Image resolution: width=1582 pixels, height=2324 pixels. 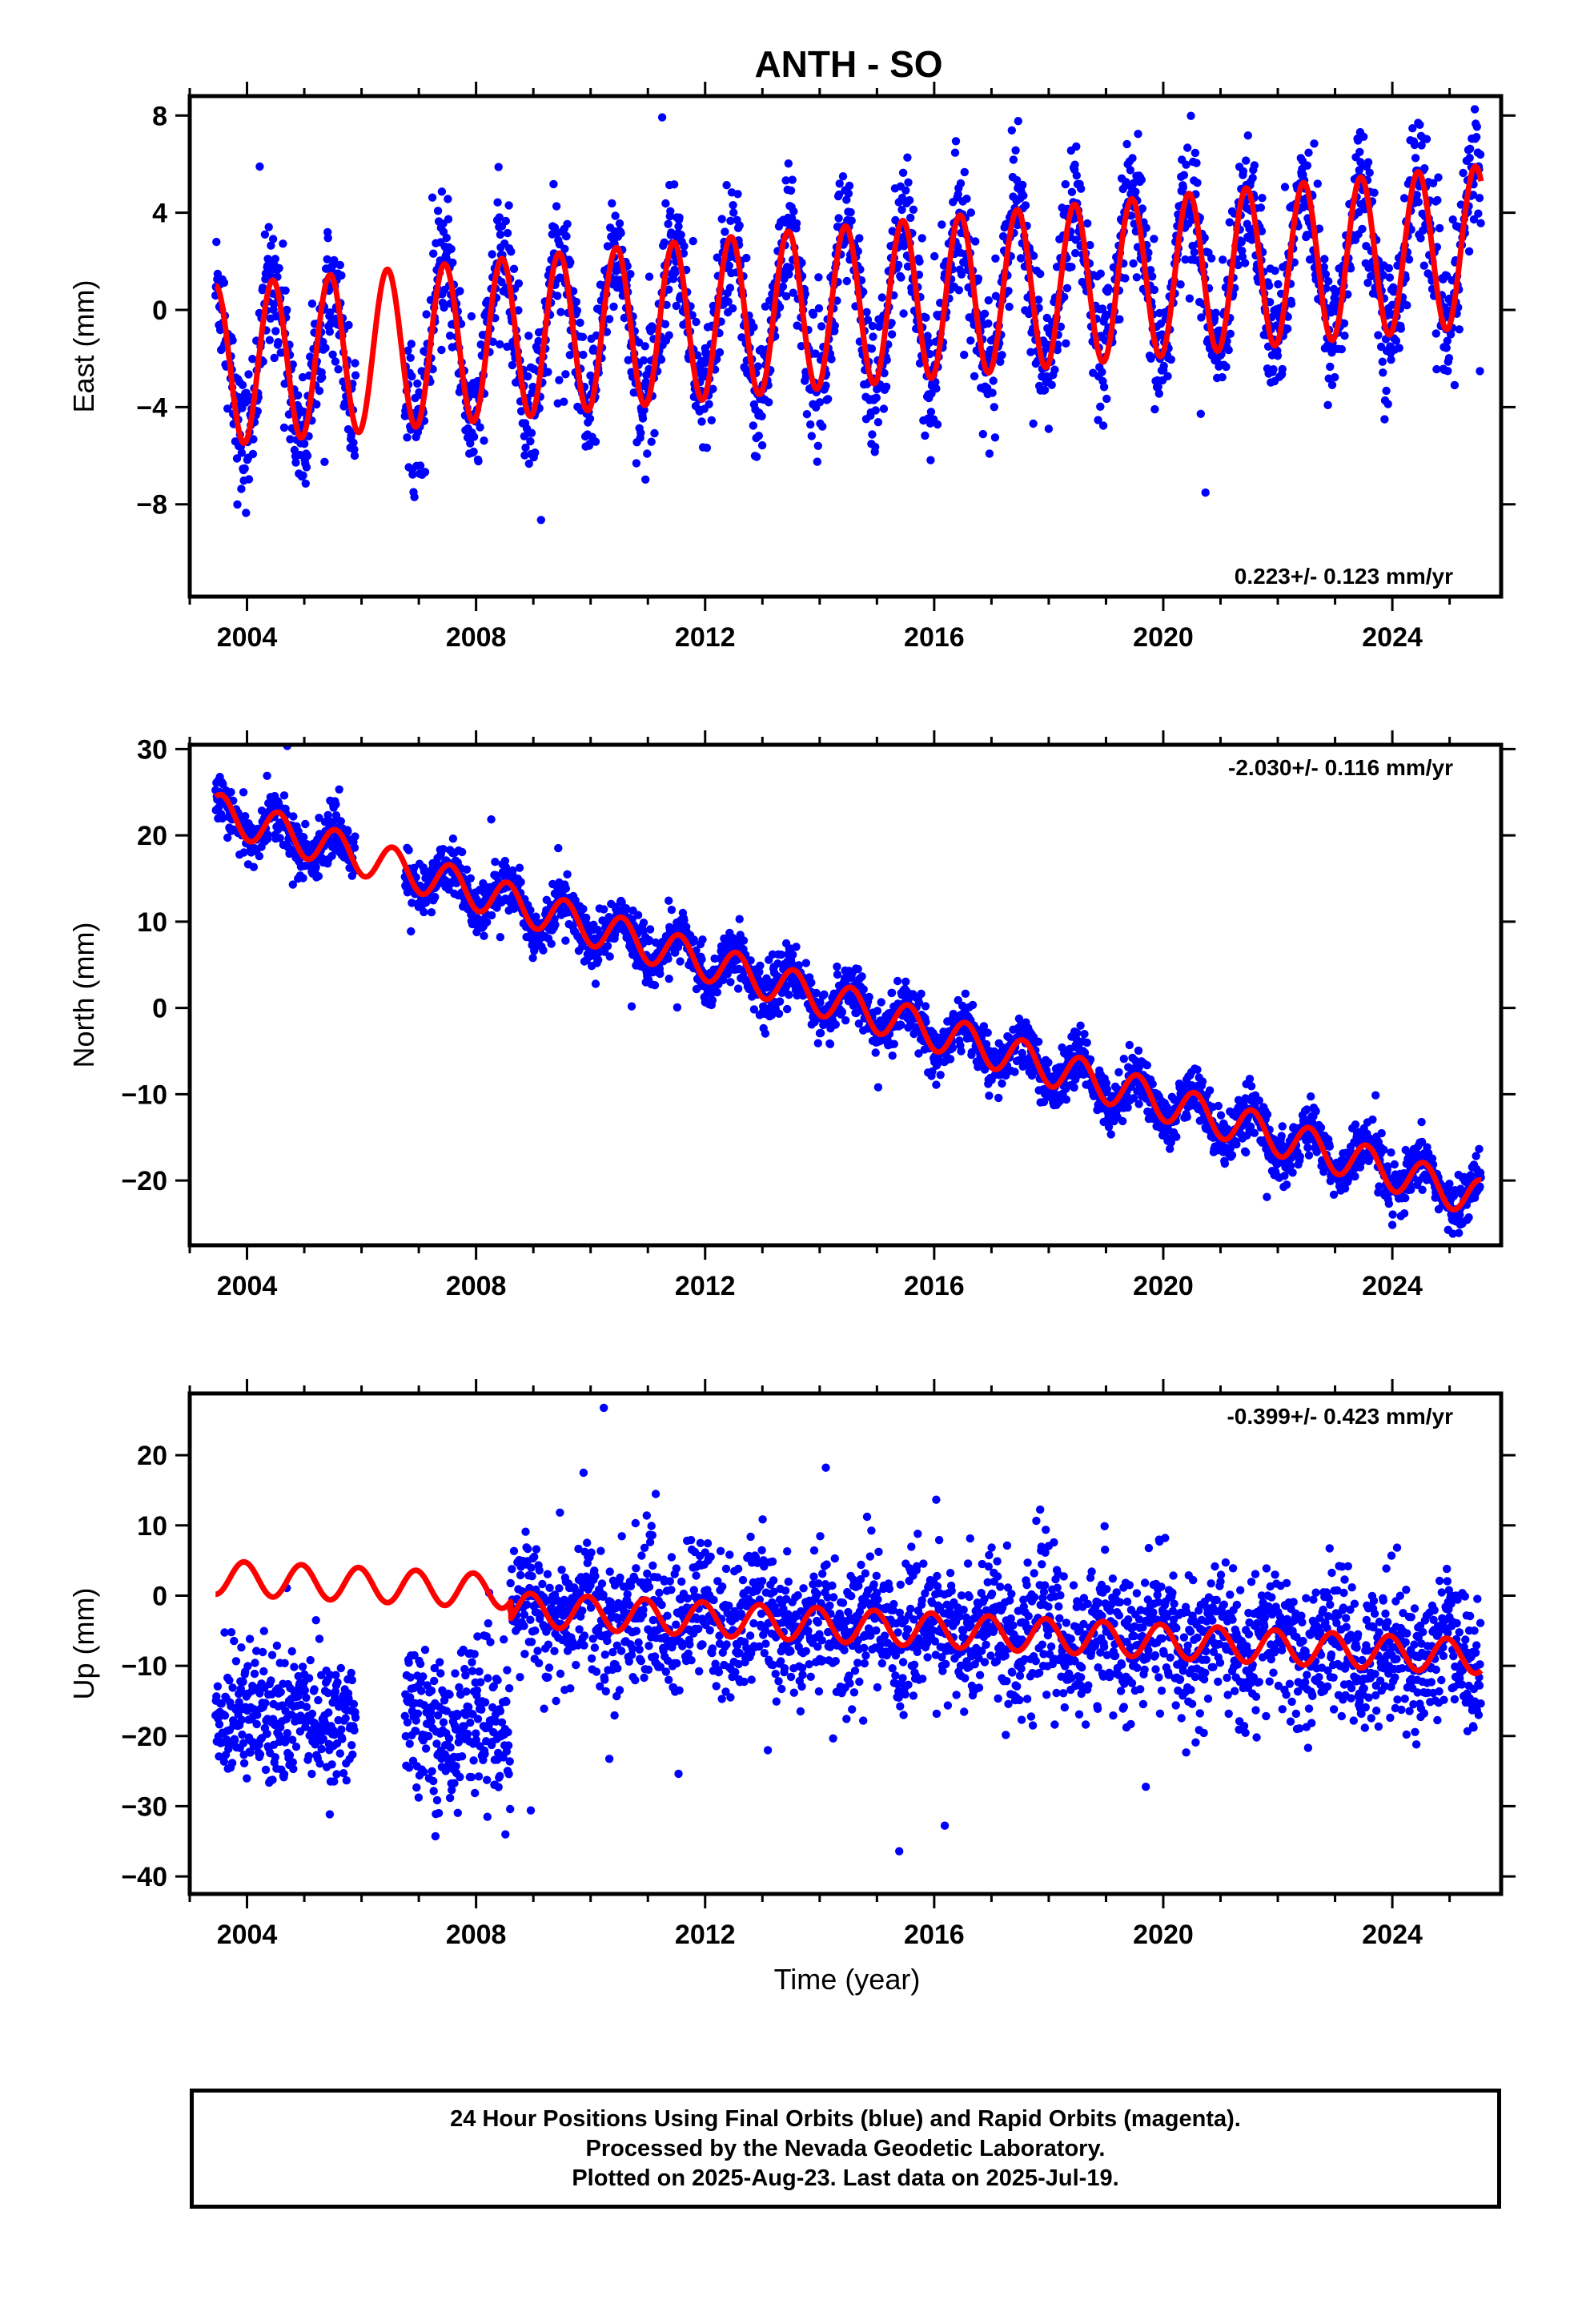 What do you see at coordinates (84, 346) in the screenshot?
I see `y-axis-label: East (mm)` at bounding box center [84, 346].